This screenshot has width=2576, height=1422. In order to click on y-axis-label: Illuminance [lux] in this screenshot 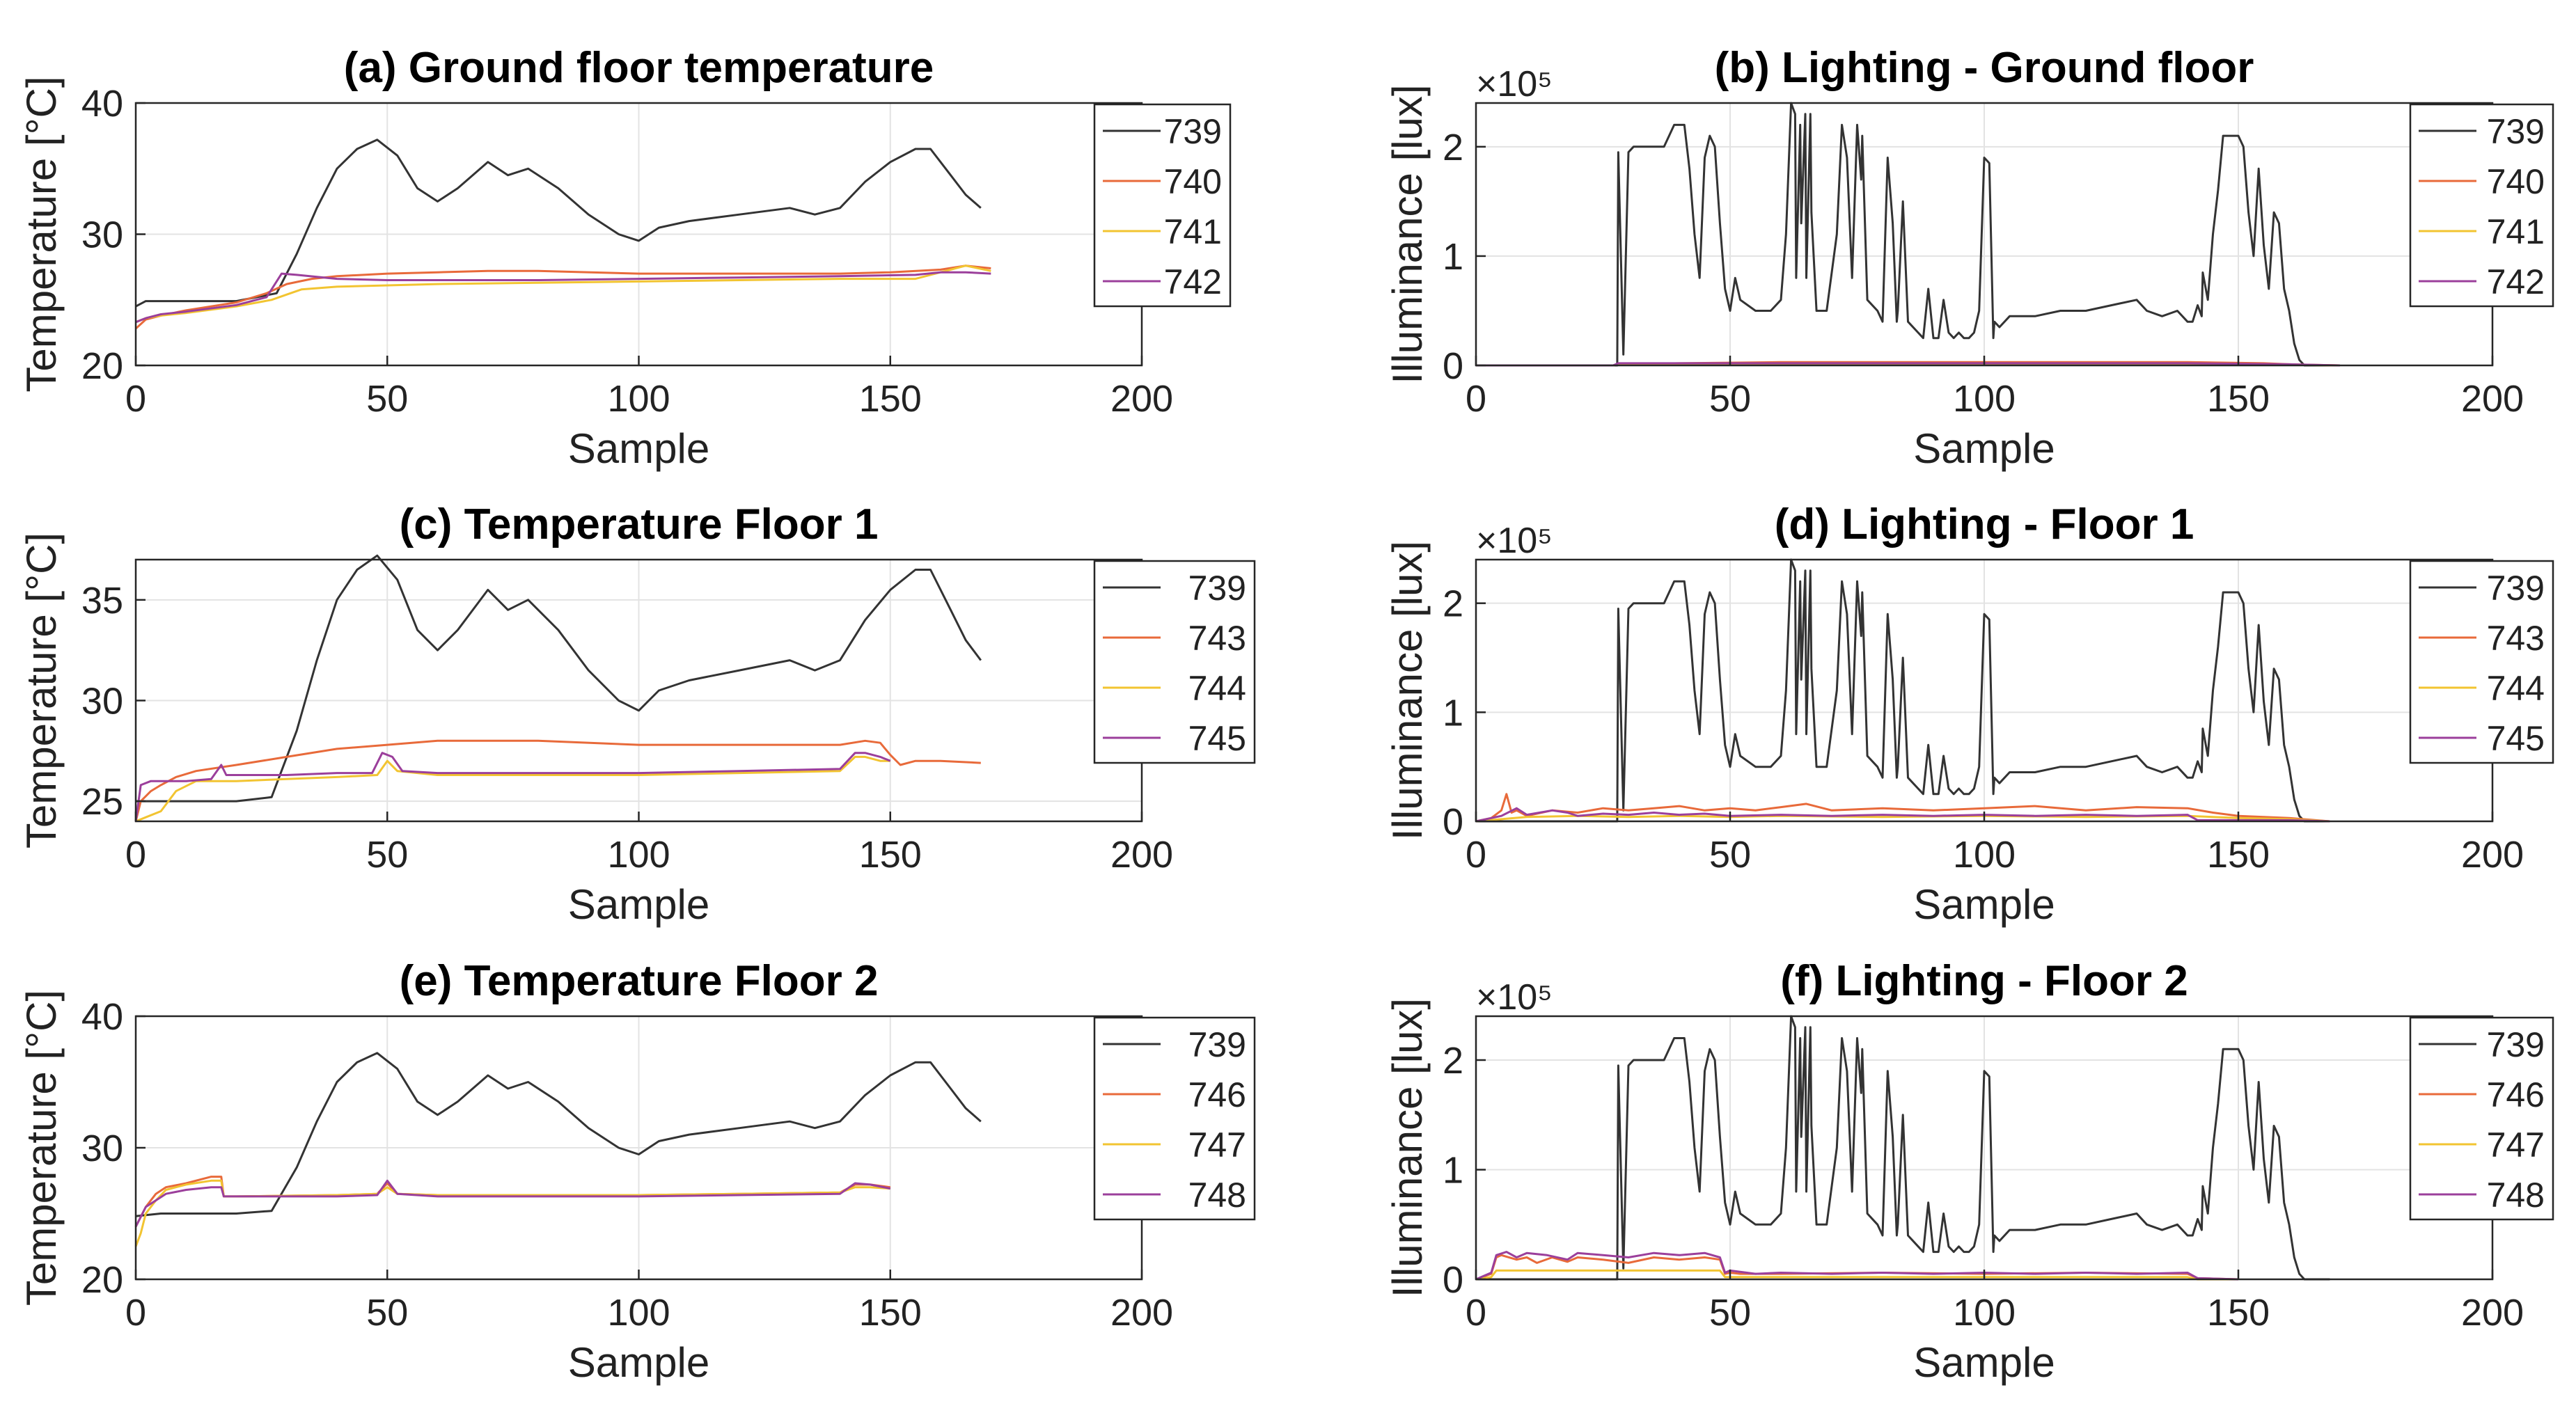, I will do `click(1407, 234)`.